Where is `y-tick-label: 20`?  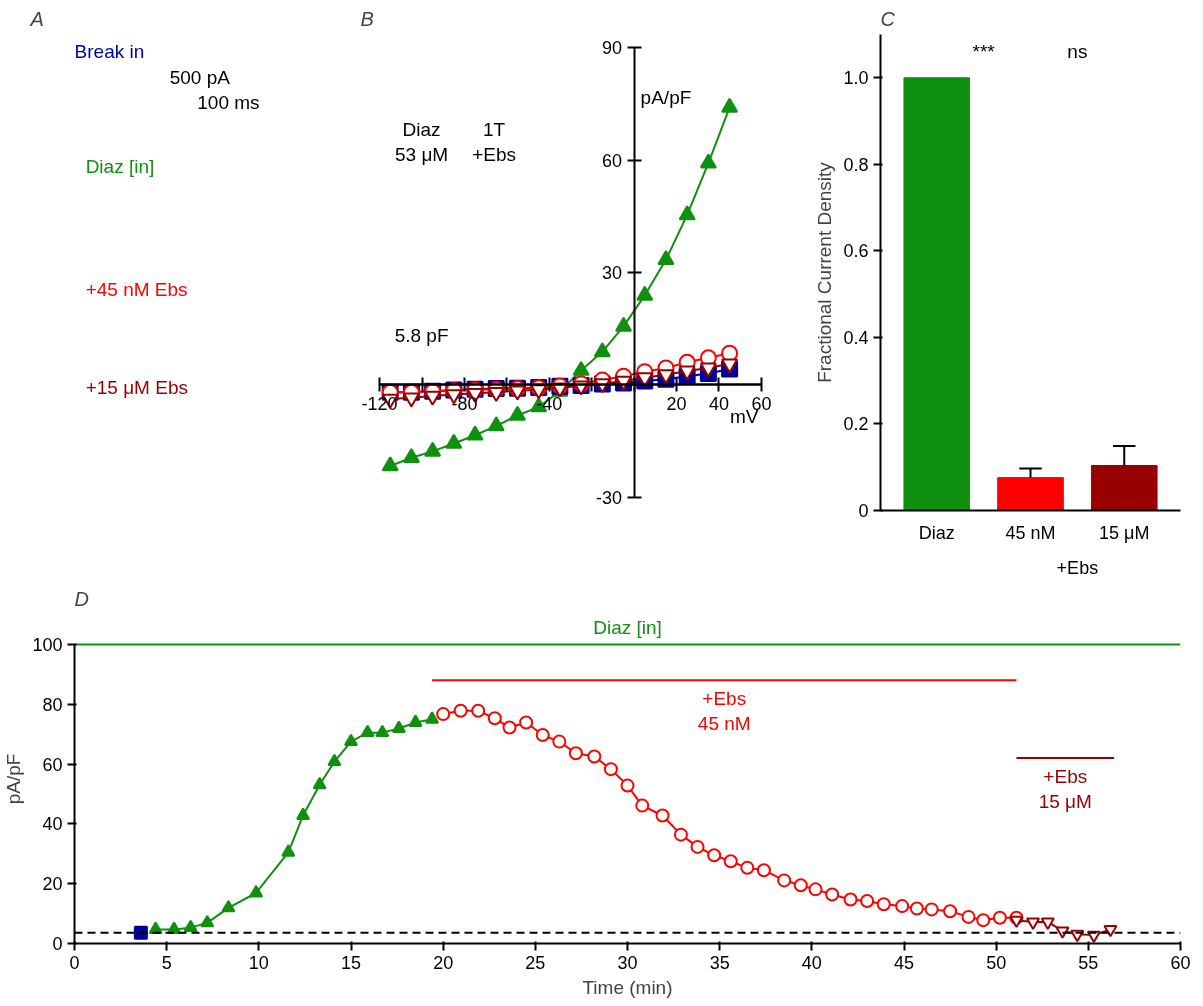 y-tick-label: 20 is located at coordinates (52, 884).